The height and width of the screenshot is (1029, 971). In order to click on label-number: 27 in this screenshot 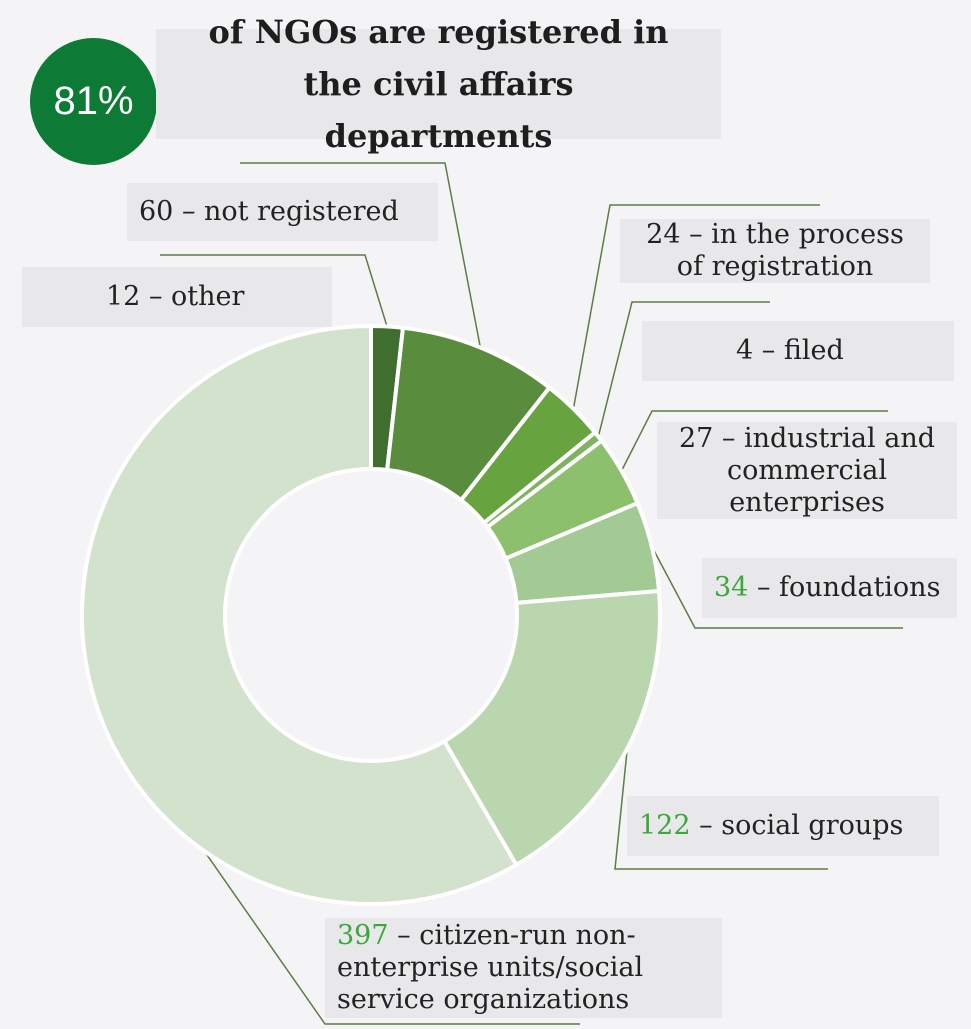, I will do `click(696, 438)`.